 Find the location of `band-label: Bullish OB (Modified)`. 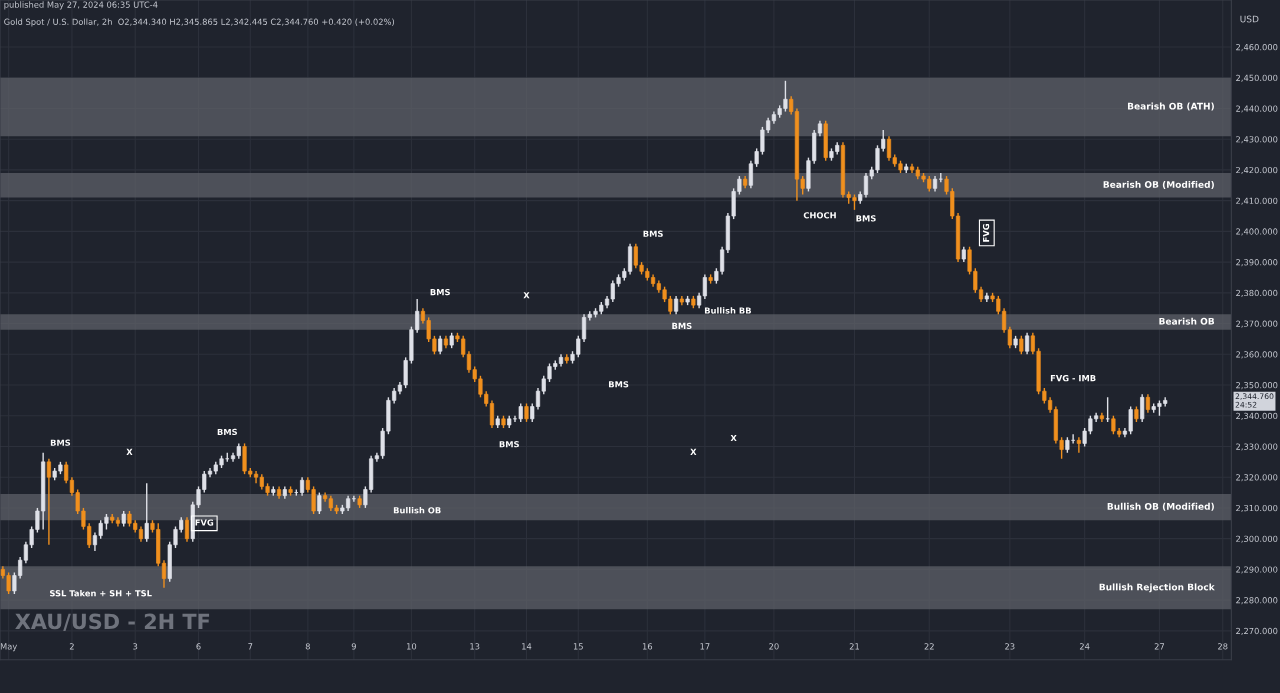

band-label: Bullish OB (Modified) is located at coordinates (1160, 506).